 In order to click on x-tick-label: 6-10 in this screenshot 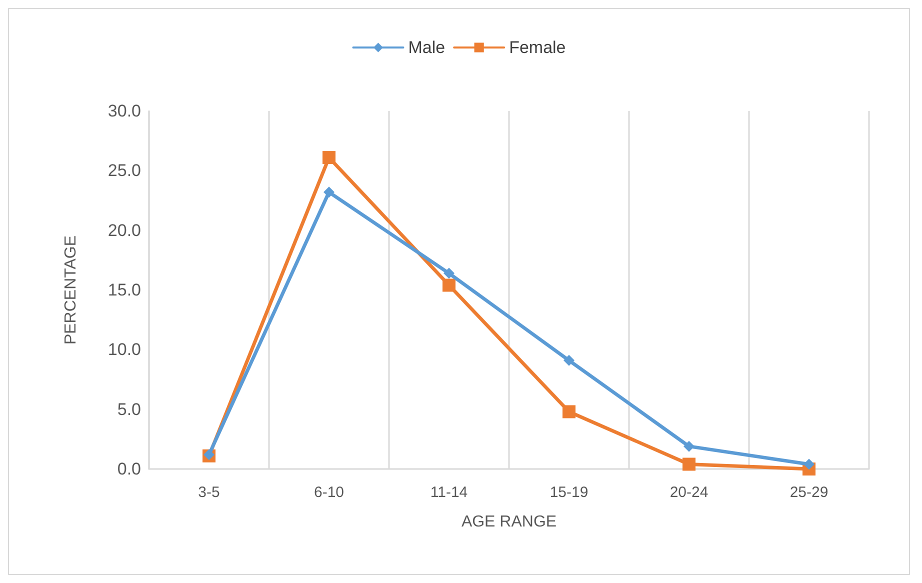, I will do `click(329, 492)`.